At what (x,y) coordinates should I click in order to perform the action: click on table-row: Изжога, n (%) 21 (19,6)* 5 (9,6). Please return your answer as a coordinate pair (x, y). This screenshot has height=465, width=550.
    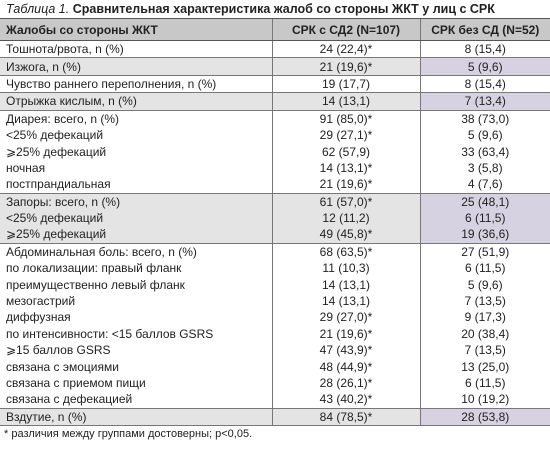
    Looking at the image, I should click on (275, 66).